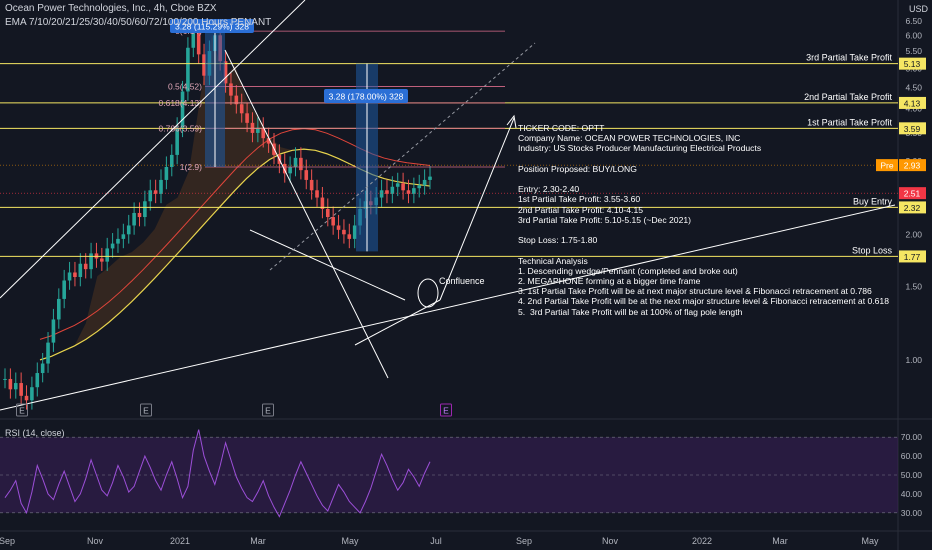 The height and width of the screenshot is (550, 932). Describe the element at coordinates (577, 168) in the screenshot. I see `note-line: Position Proposed: BUY/LONG` at that location.